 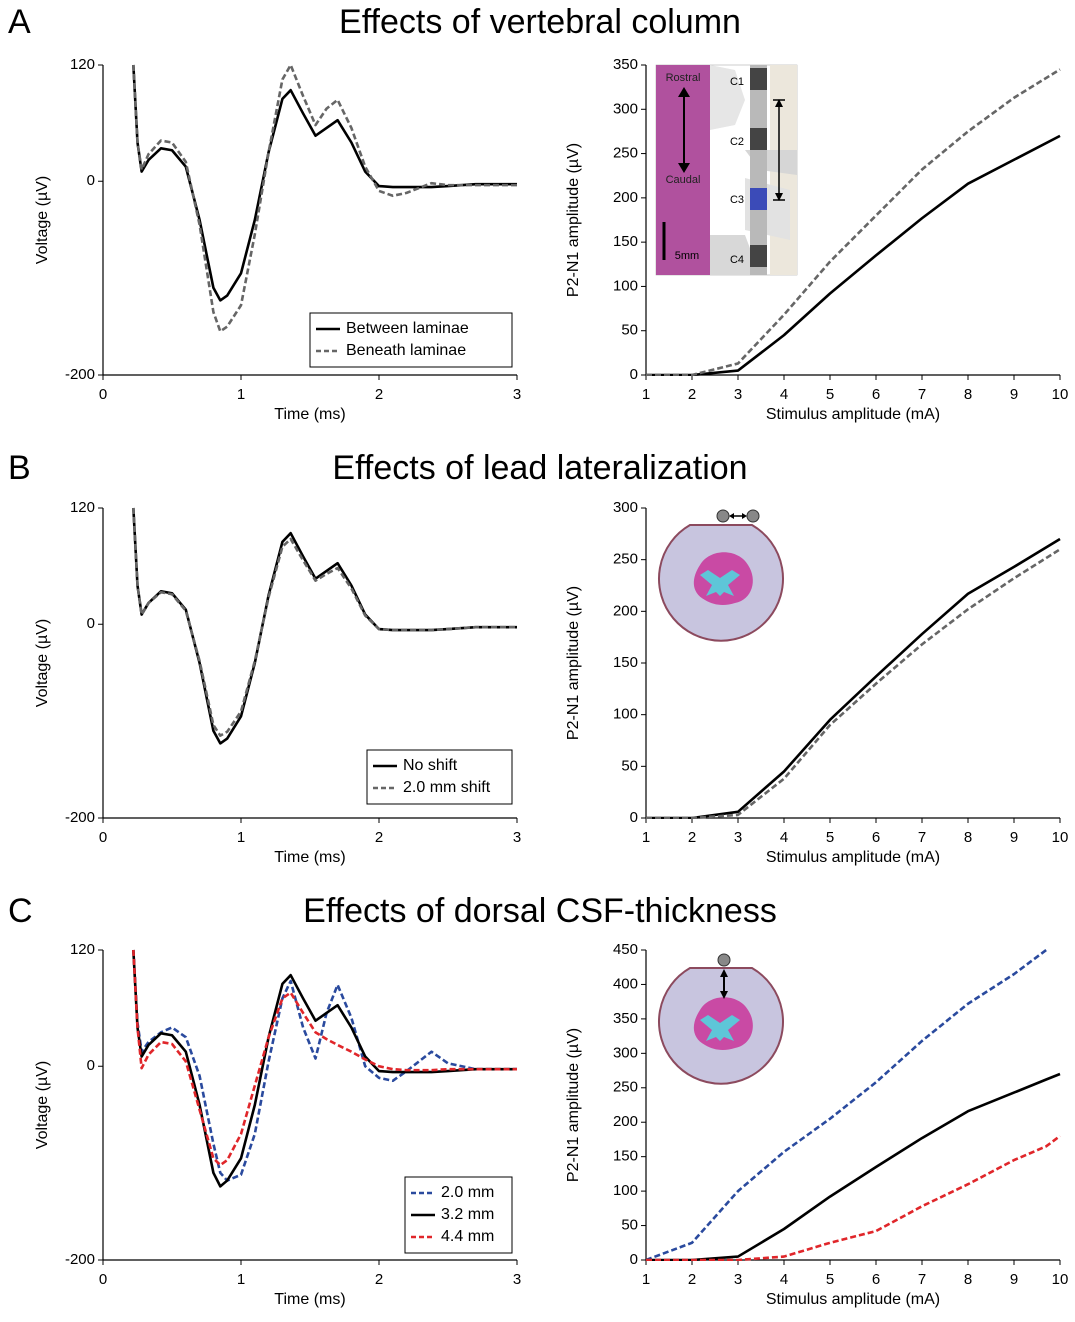 What do you see at coordinates (625, 983) in the screenshot?
I see `y-tick-label: 400` at bounding box center [625, 983].